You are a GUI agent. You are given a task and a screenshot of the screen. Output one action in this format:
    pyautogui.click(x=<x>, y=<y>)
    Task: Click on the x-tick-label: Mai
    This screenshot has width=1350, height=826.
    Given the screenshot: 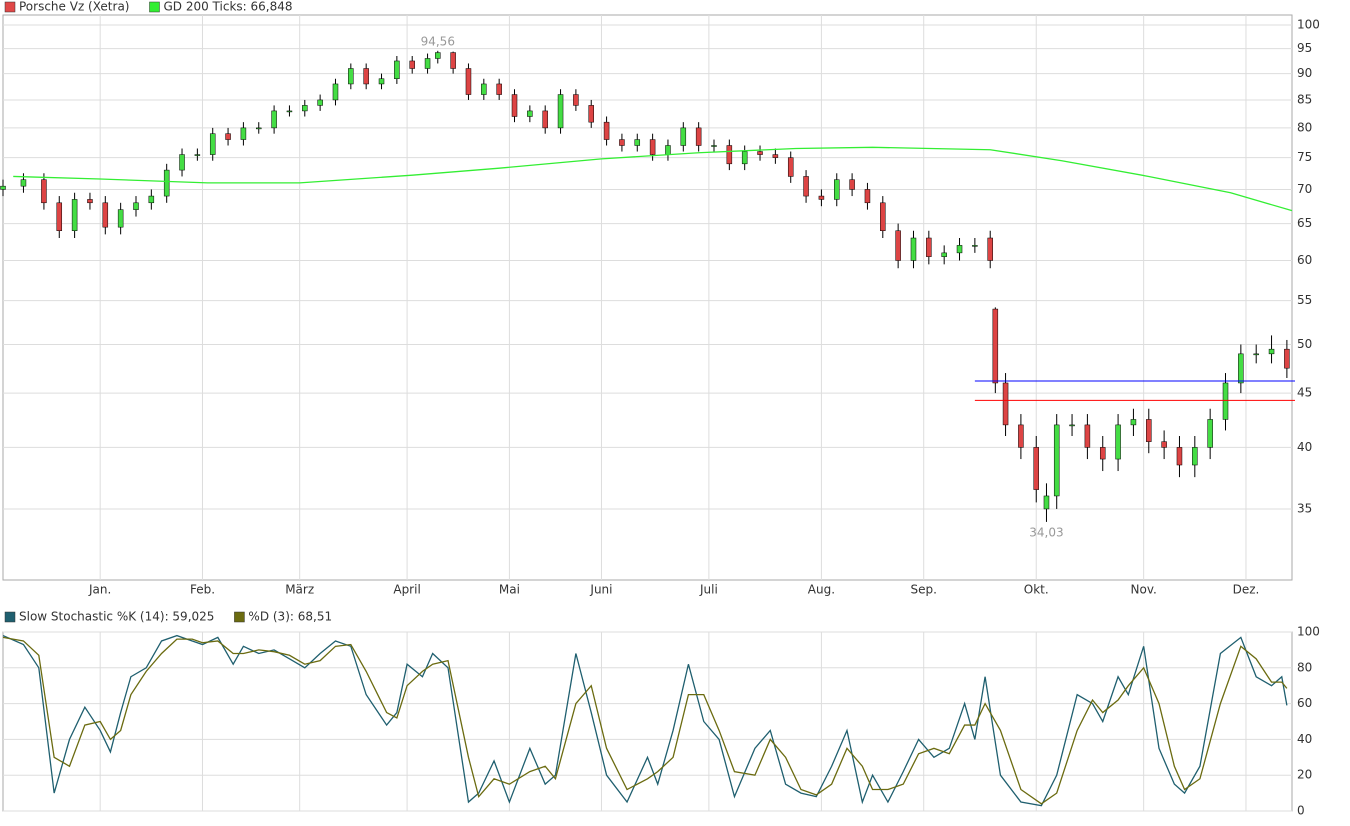 What is the action you would take?
    pyautogui.click(x=509, y=590)
    